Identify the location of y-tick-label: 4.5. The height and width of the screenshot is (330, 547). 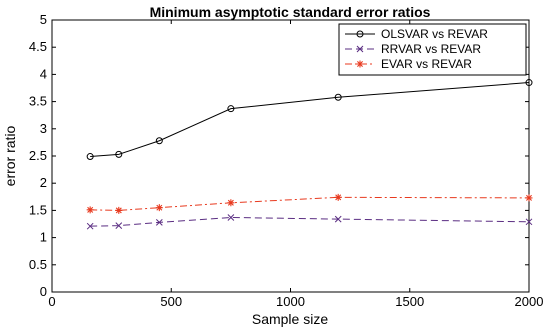
(38, 46).